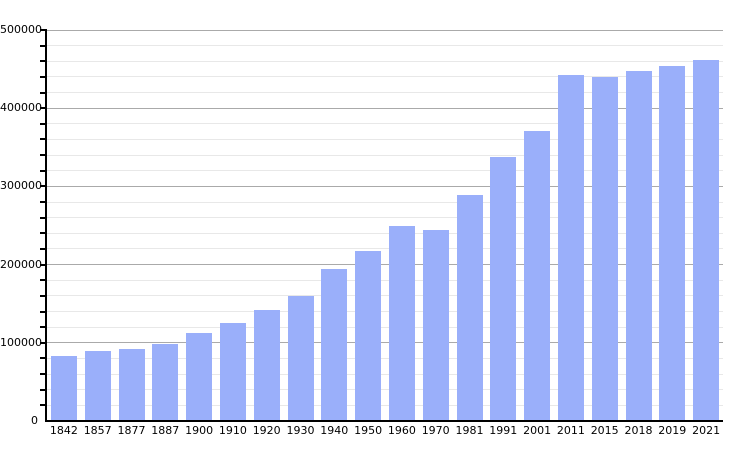 Image resolution: width=745 pixels, height=450 pixels. I want to click on bar-1970, so click(435, 325).